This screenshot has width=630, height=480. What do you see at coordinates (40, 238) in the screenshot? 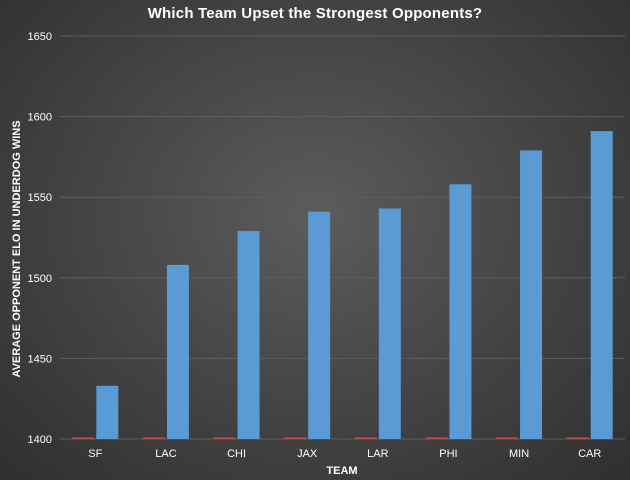
I see `y-axis-ticks: 1400 1450 1500 1550 1600 1650` at bounding box center [40, 238].